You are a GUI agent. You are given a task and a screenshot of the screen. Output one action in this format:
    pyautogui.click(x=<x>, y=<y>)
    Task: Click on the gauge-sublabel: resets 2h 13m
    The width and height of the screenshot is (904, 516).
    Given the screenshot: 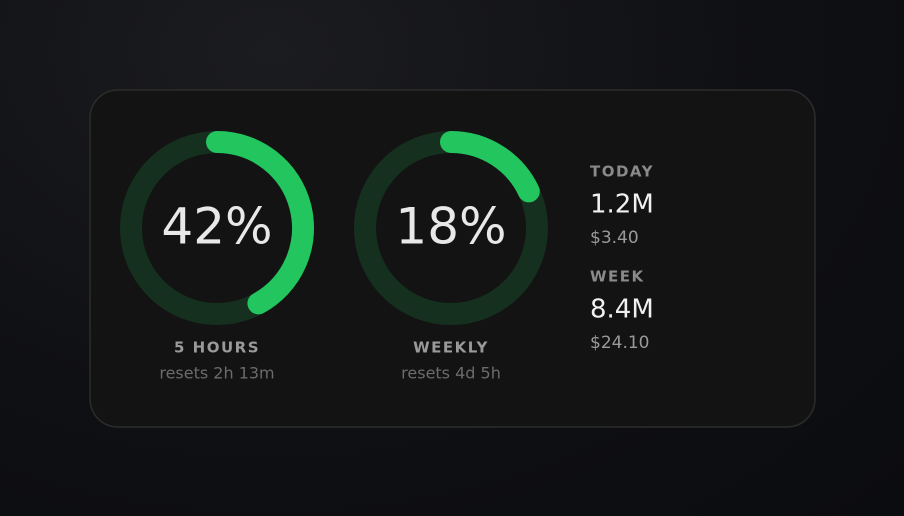 What is the action you would take?
    pyautogui.click(x=216, y=373)
    